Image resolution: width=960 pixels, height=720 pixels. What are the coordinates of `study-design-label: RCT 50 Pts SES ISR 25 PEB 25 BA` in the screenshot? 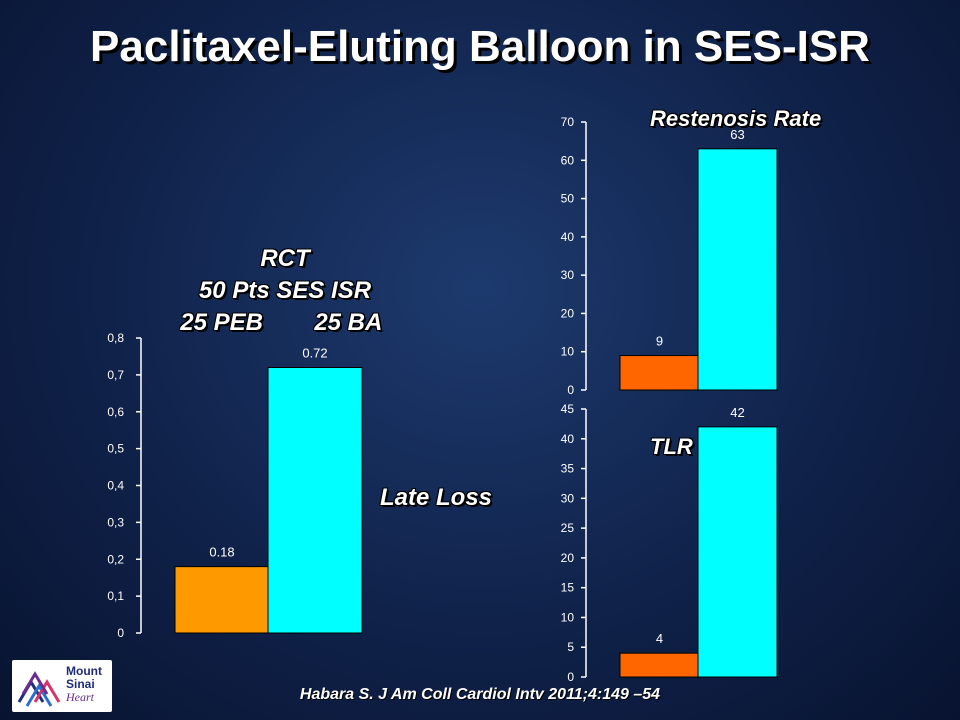 It's located at (285, 291).